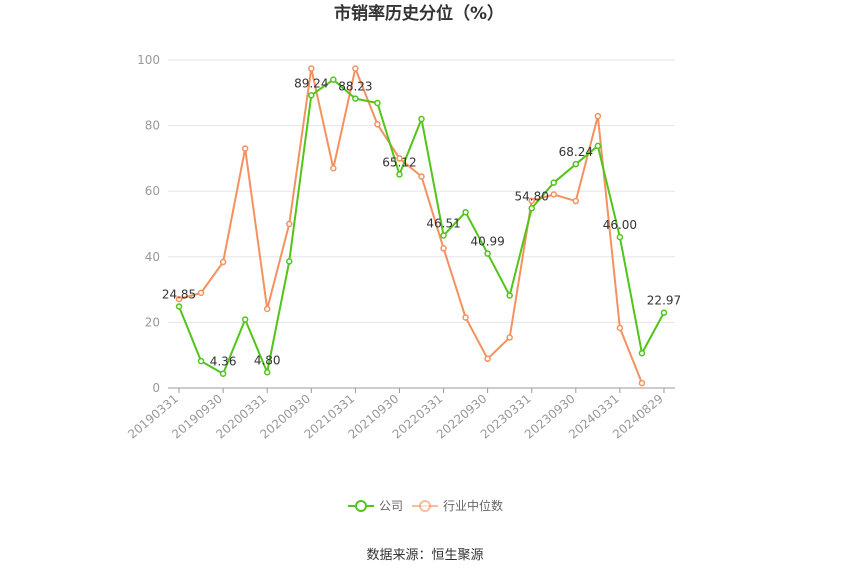  What do you see at coordinates (473, 505) in the screenshot?
I see `legend-label-industry: 行业中位数` at bounding box center [473, 505].